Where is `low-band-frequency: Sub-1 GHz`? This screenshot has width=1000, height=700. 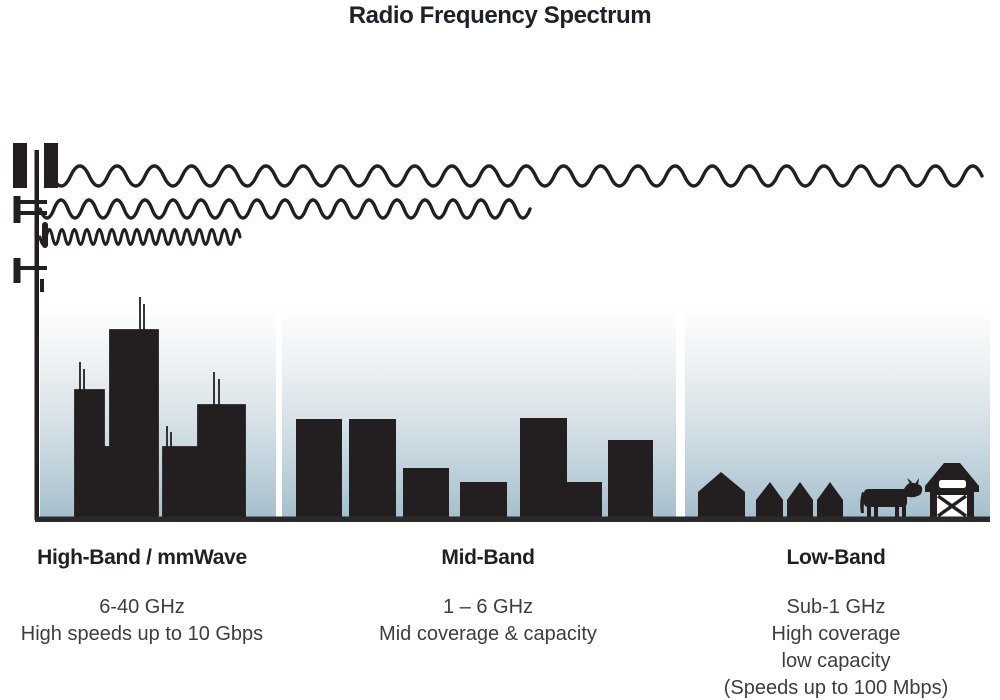 low-band-frequency: Sub-1 GHz is located at coordinates (836, 607).